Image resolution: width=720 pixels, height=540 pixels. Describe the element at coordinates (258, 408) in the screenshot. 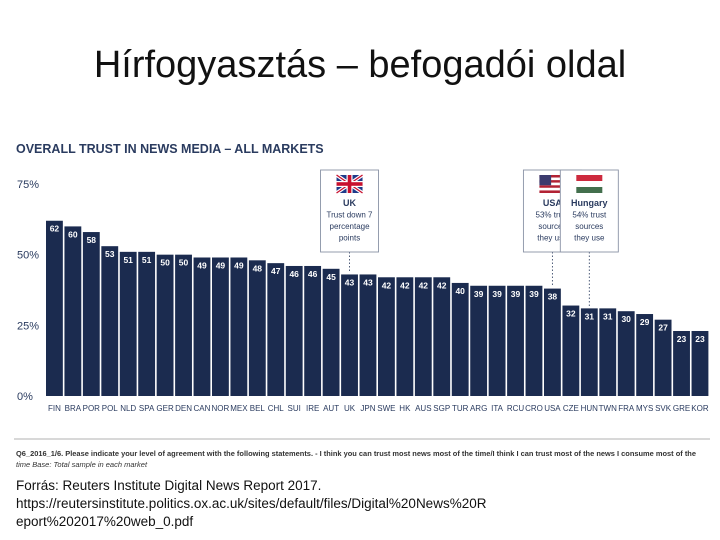

I see `x-tick-label: BEL` at that location.